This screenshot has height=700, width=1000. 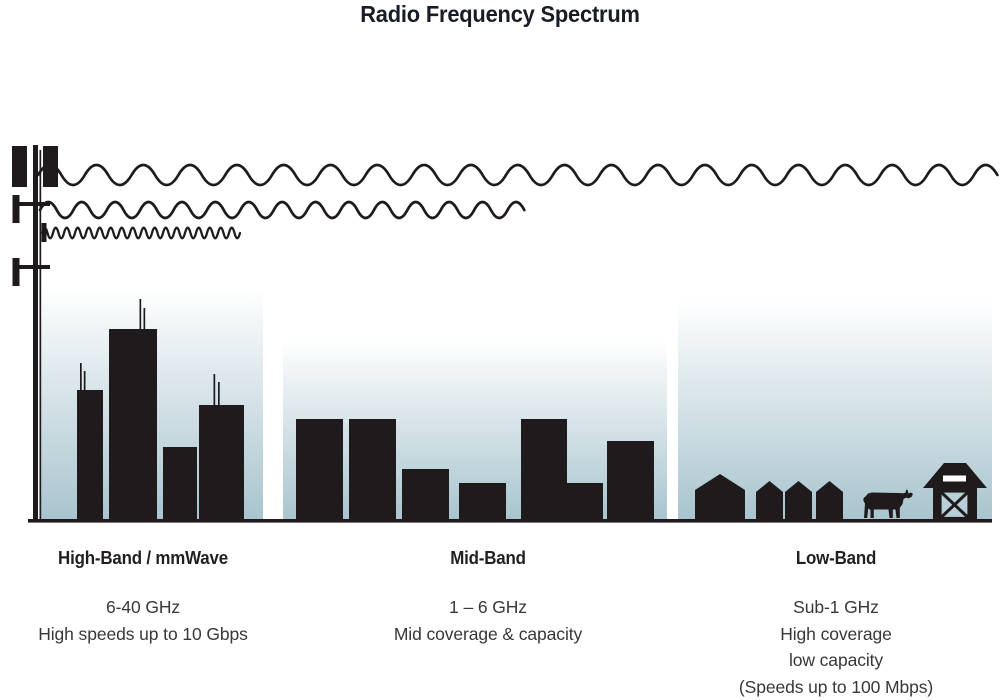 I want to click on band-heading-mid: Mid-Band, so click(x=488, y=558).